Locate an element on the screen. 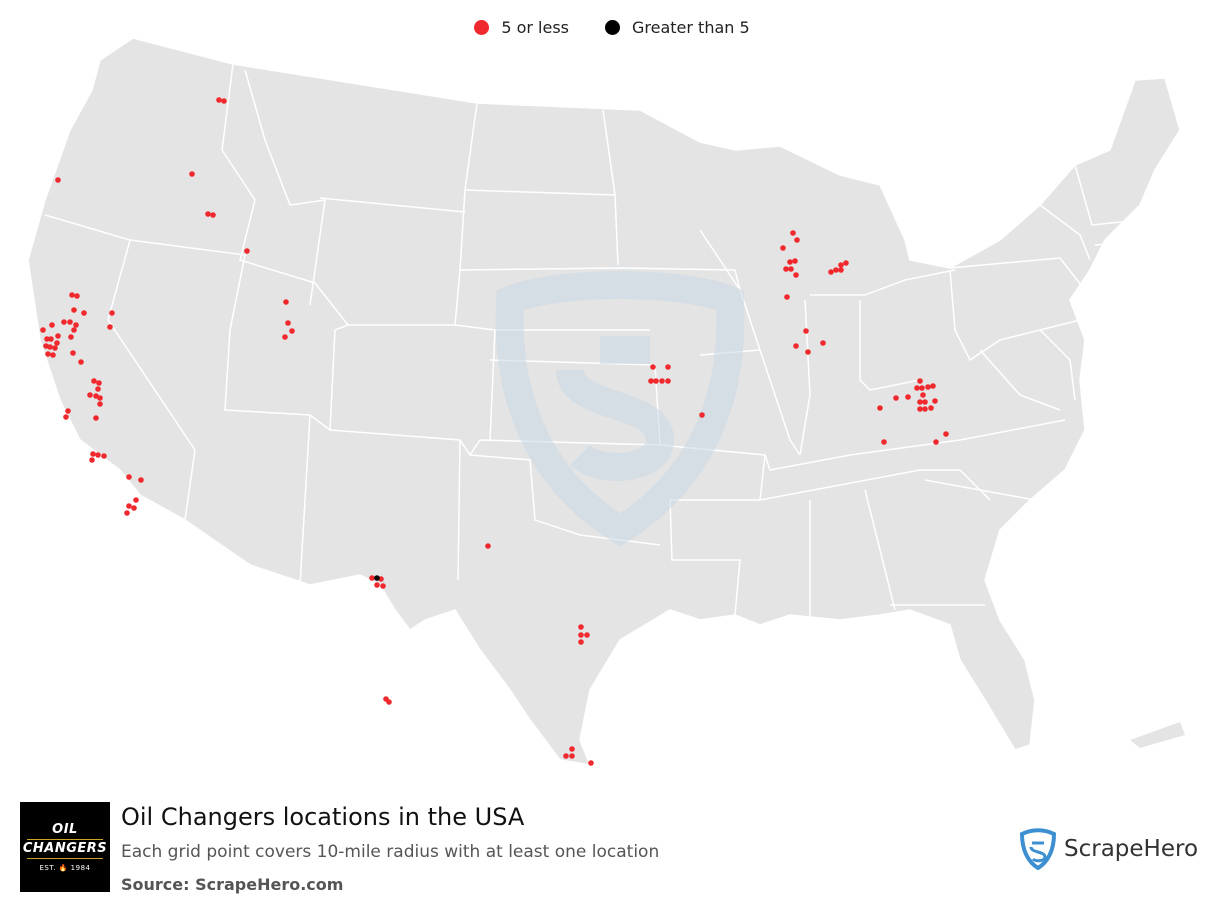  legend-label: Greater than 5 is located at coordinates (691, 27).